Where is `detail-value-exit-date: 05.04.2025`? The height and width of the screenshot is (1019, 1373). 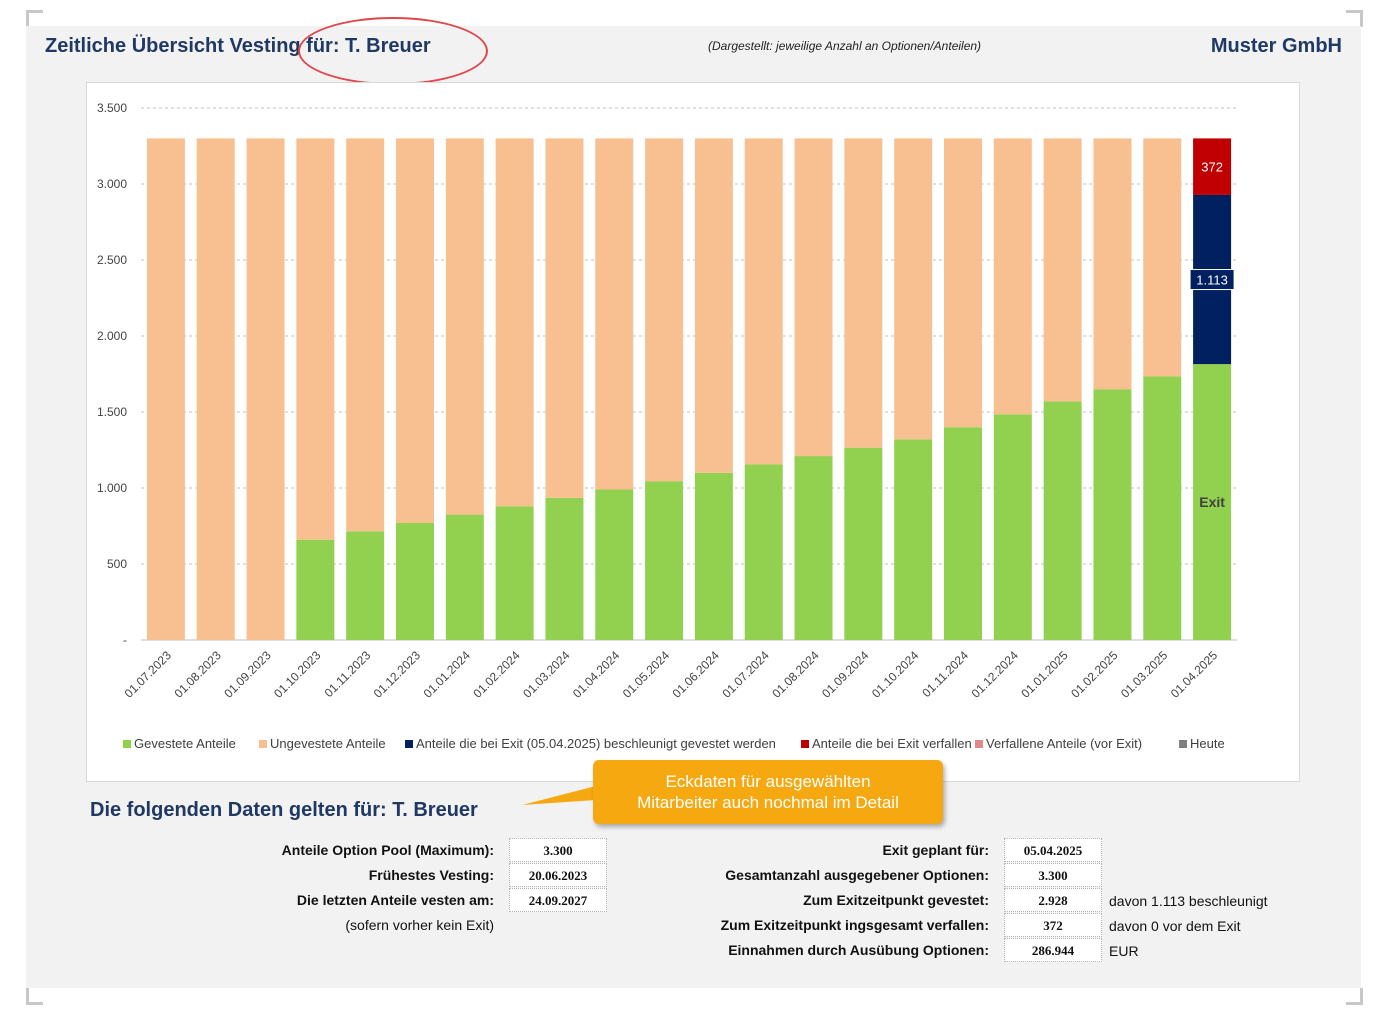
detail-value-exit-date: 05.04.2025 is located at coordinates (1053, 850).